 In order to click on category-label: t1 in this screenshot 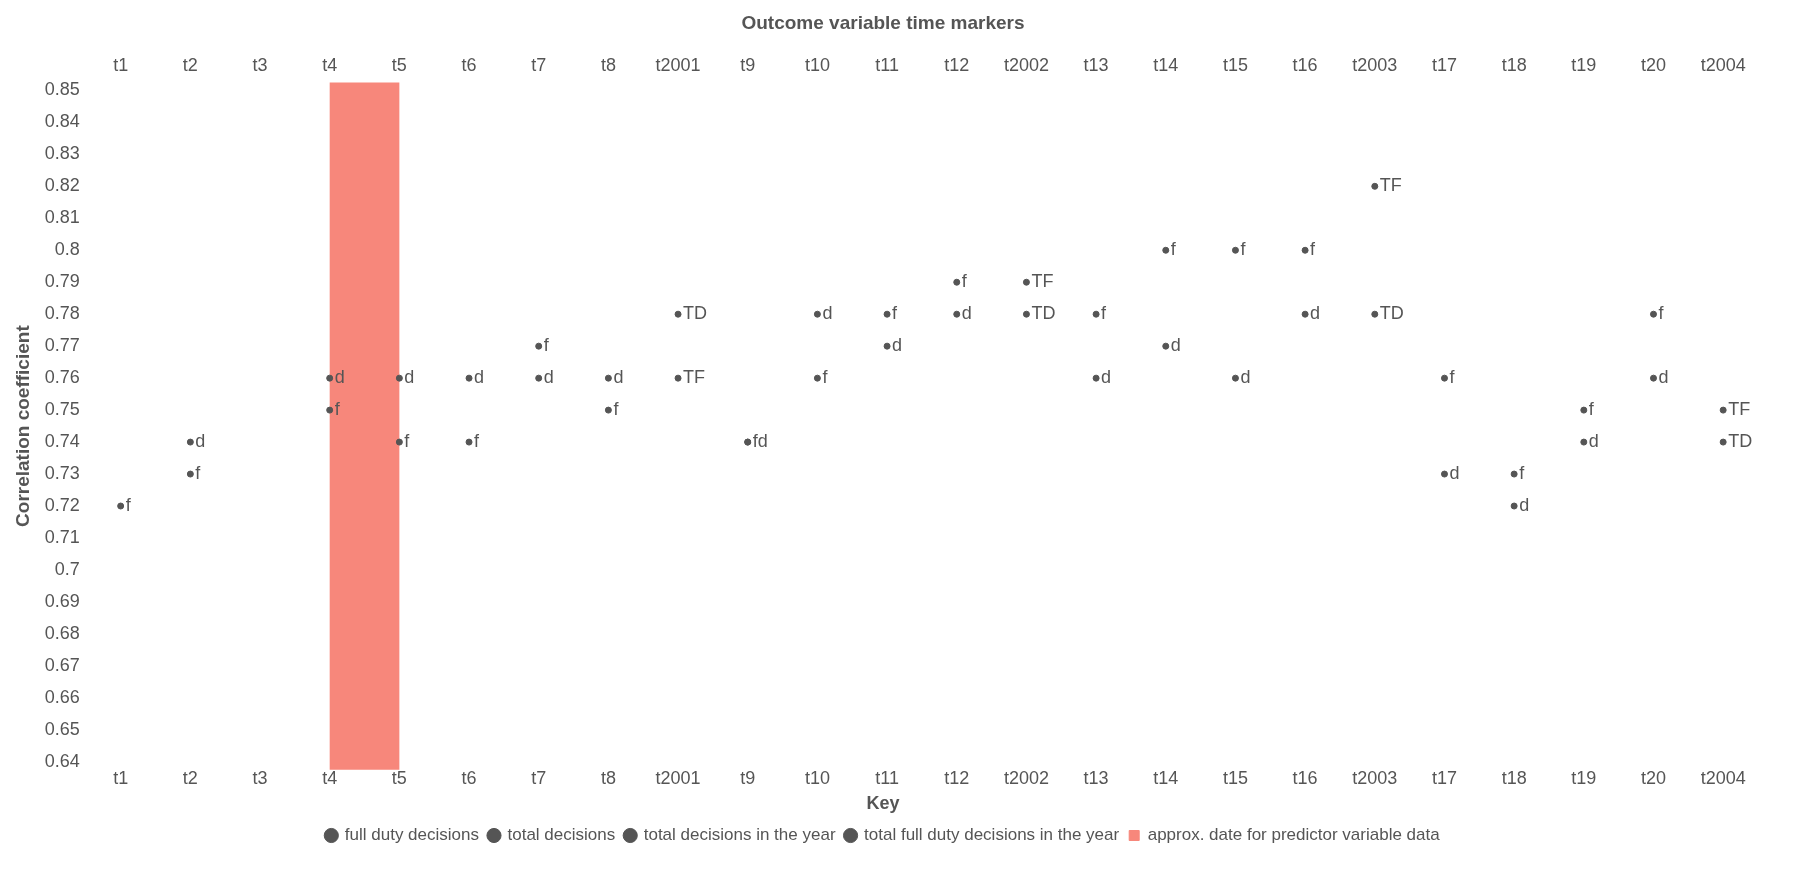, I will do `click(121, 64)`.